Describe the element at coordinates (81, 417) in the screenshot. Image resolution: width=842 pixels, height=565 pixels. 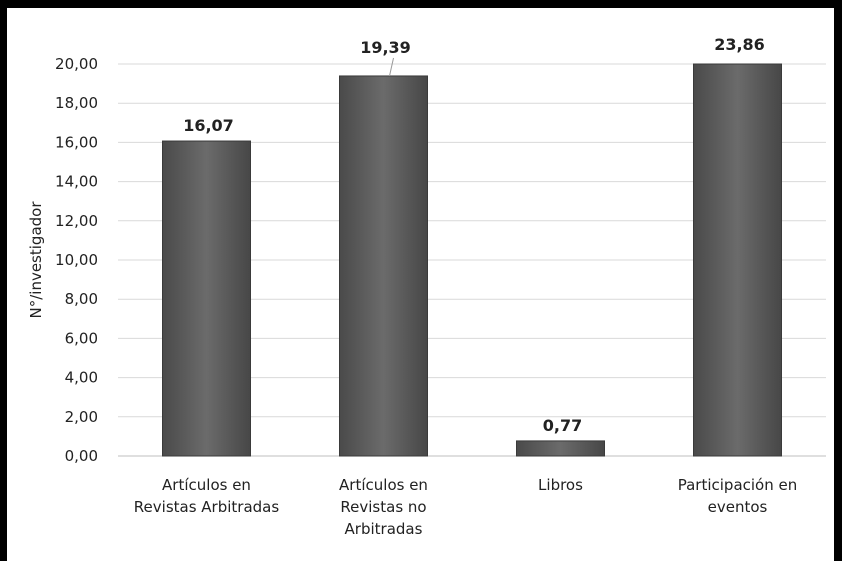
I see `y-tick-label: 2,00` at that location.